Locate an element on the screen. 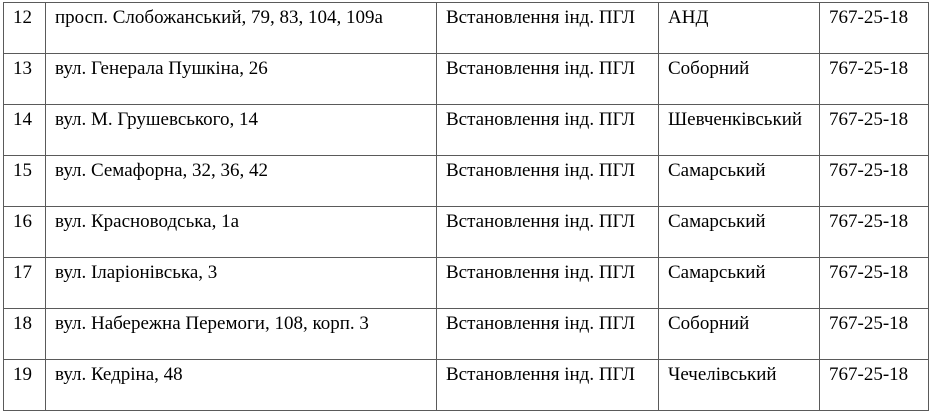 The width and height of the screenshot is (930, 416). address-cell: вул. Красноводська, 1а is located at coordinates (241, 232).